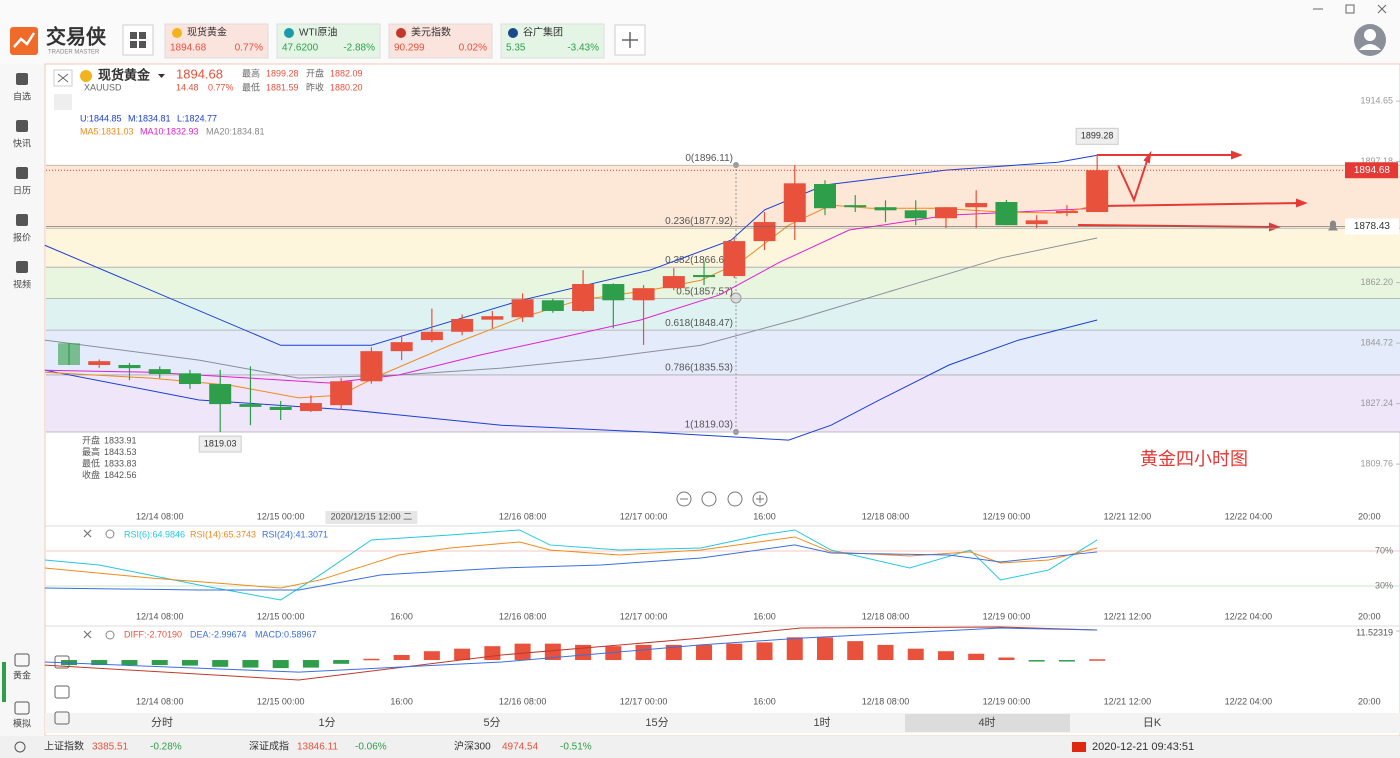 This screenshot has height=758, width=1400. What do you see at coordinates (160, 516) in the screenshot?
I see `x-tick-label: 12/14 08:00` at bounding box center [160, 516].